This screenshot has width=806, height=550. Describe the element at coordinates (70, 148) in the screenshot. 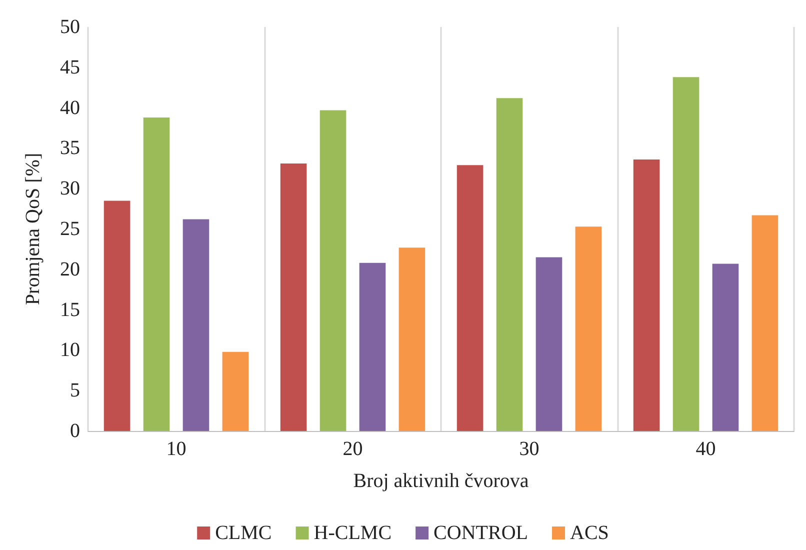

I see `y-tick-label: 35` at that location.